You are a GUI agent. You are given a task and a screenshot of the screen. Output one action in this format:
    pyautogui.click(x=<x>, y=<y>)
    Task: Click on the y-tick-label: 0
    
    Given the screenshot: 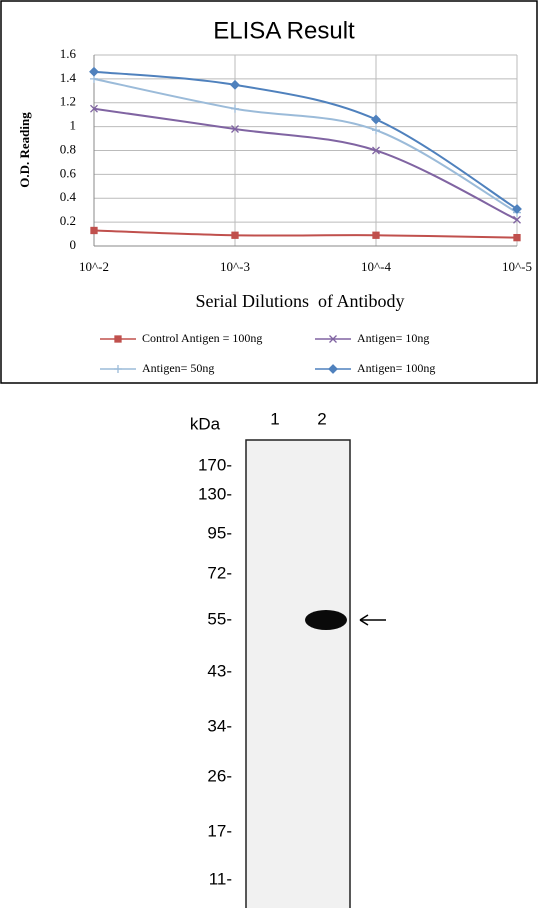 What is the action you would take?
    pyautogui.click(x=73, y=244)
    